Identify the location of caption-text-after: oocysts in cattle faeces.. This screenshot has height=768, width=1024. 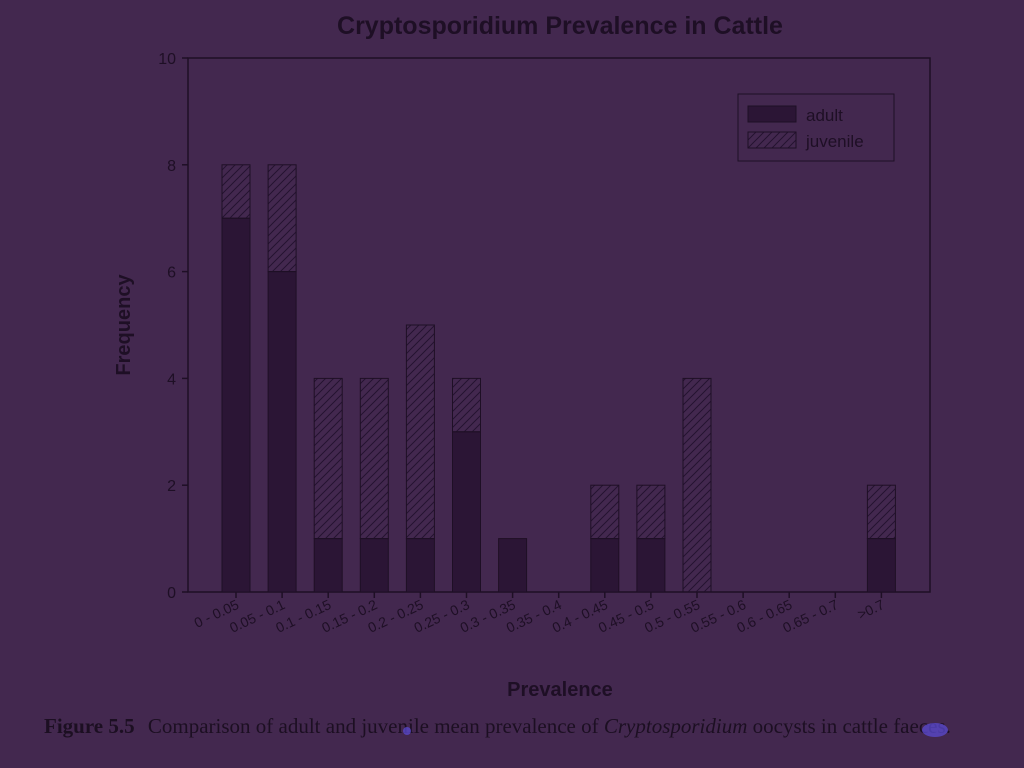
(851, 726).